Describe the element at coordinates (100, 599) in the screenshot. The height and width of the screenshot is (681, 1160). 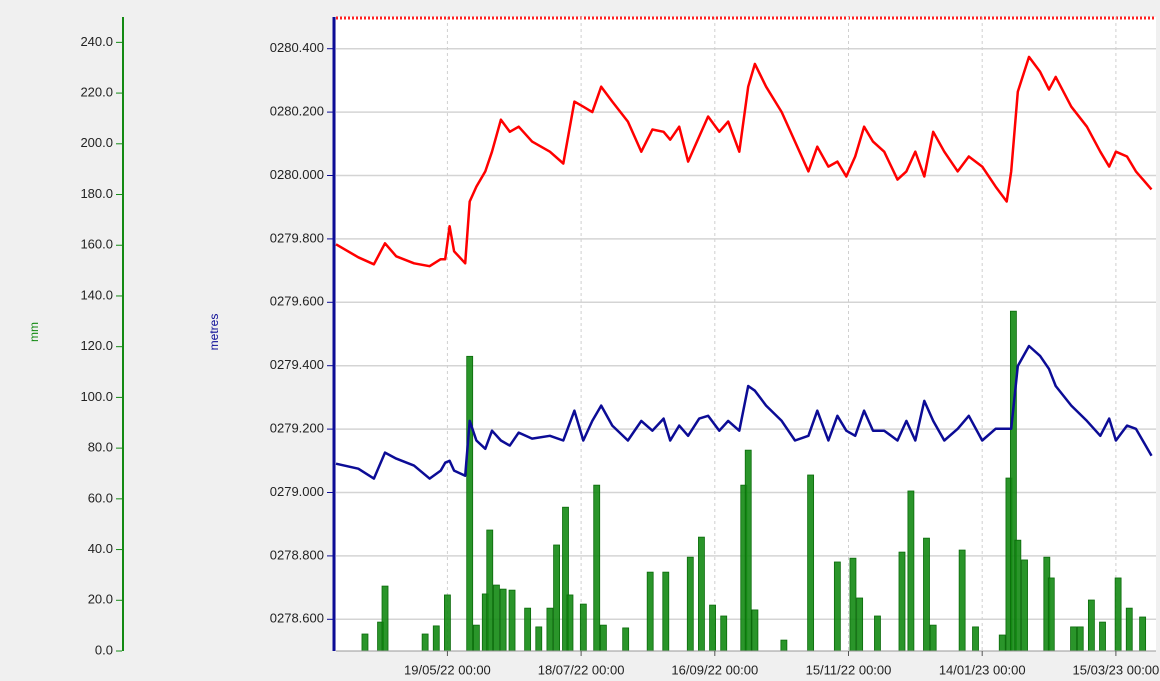
I see `y2-tick-label: 20.0` at that location.